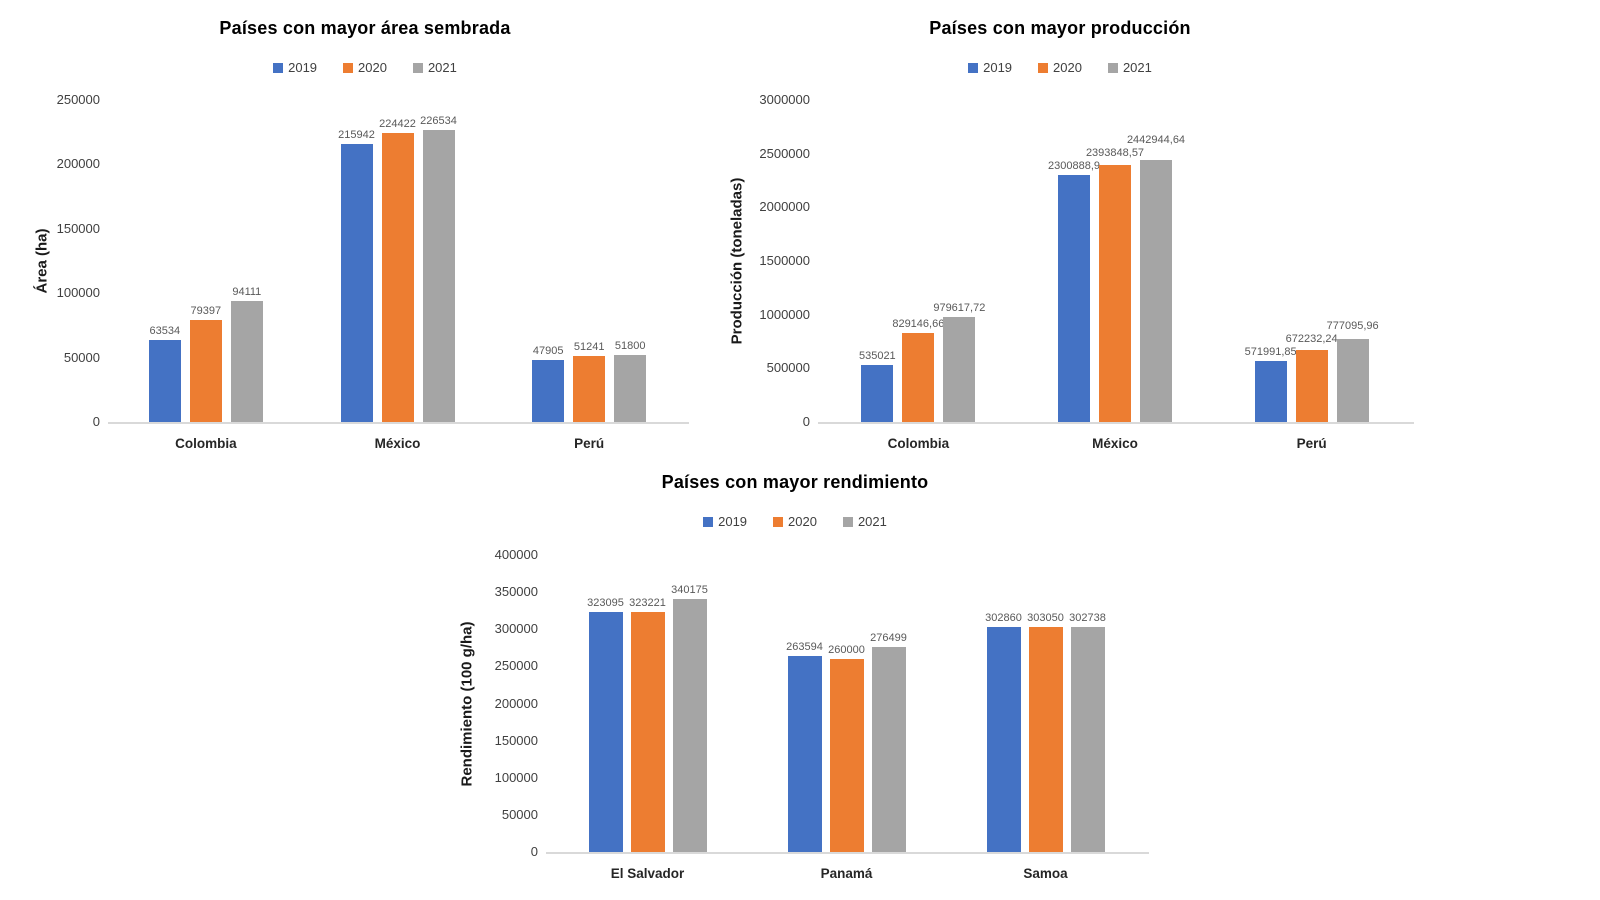  I want to click on chart-title: Países con mayor rendimiento, so click(795, 482).